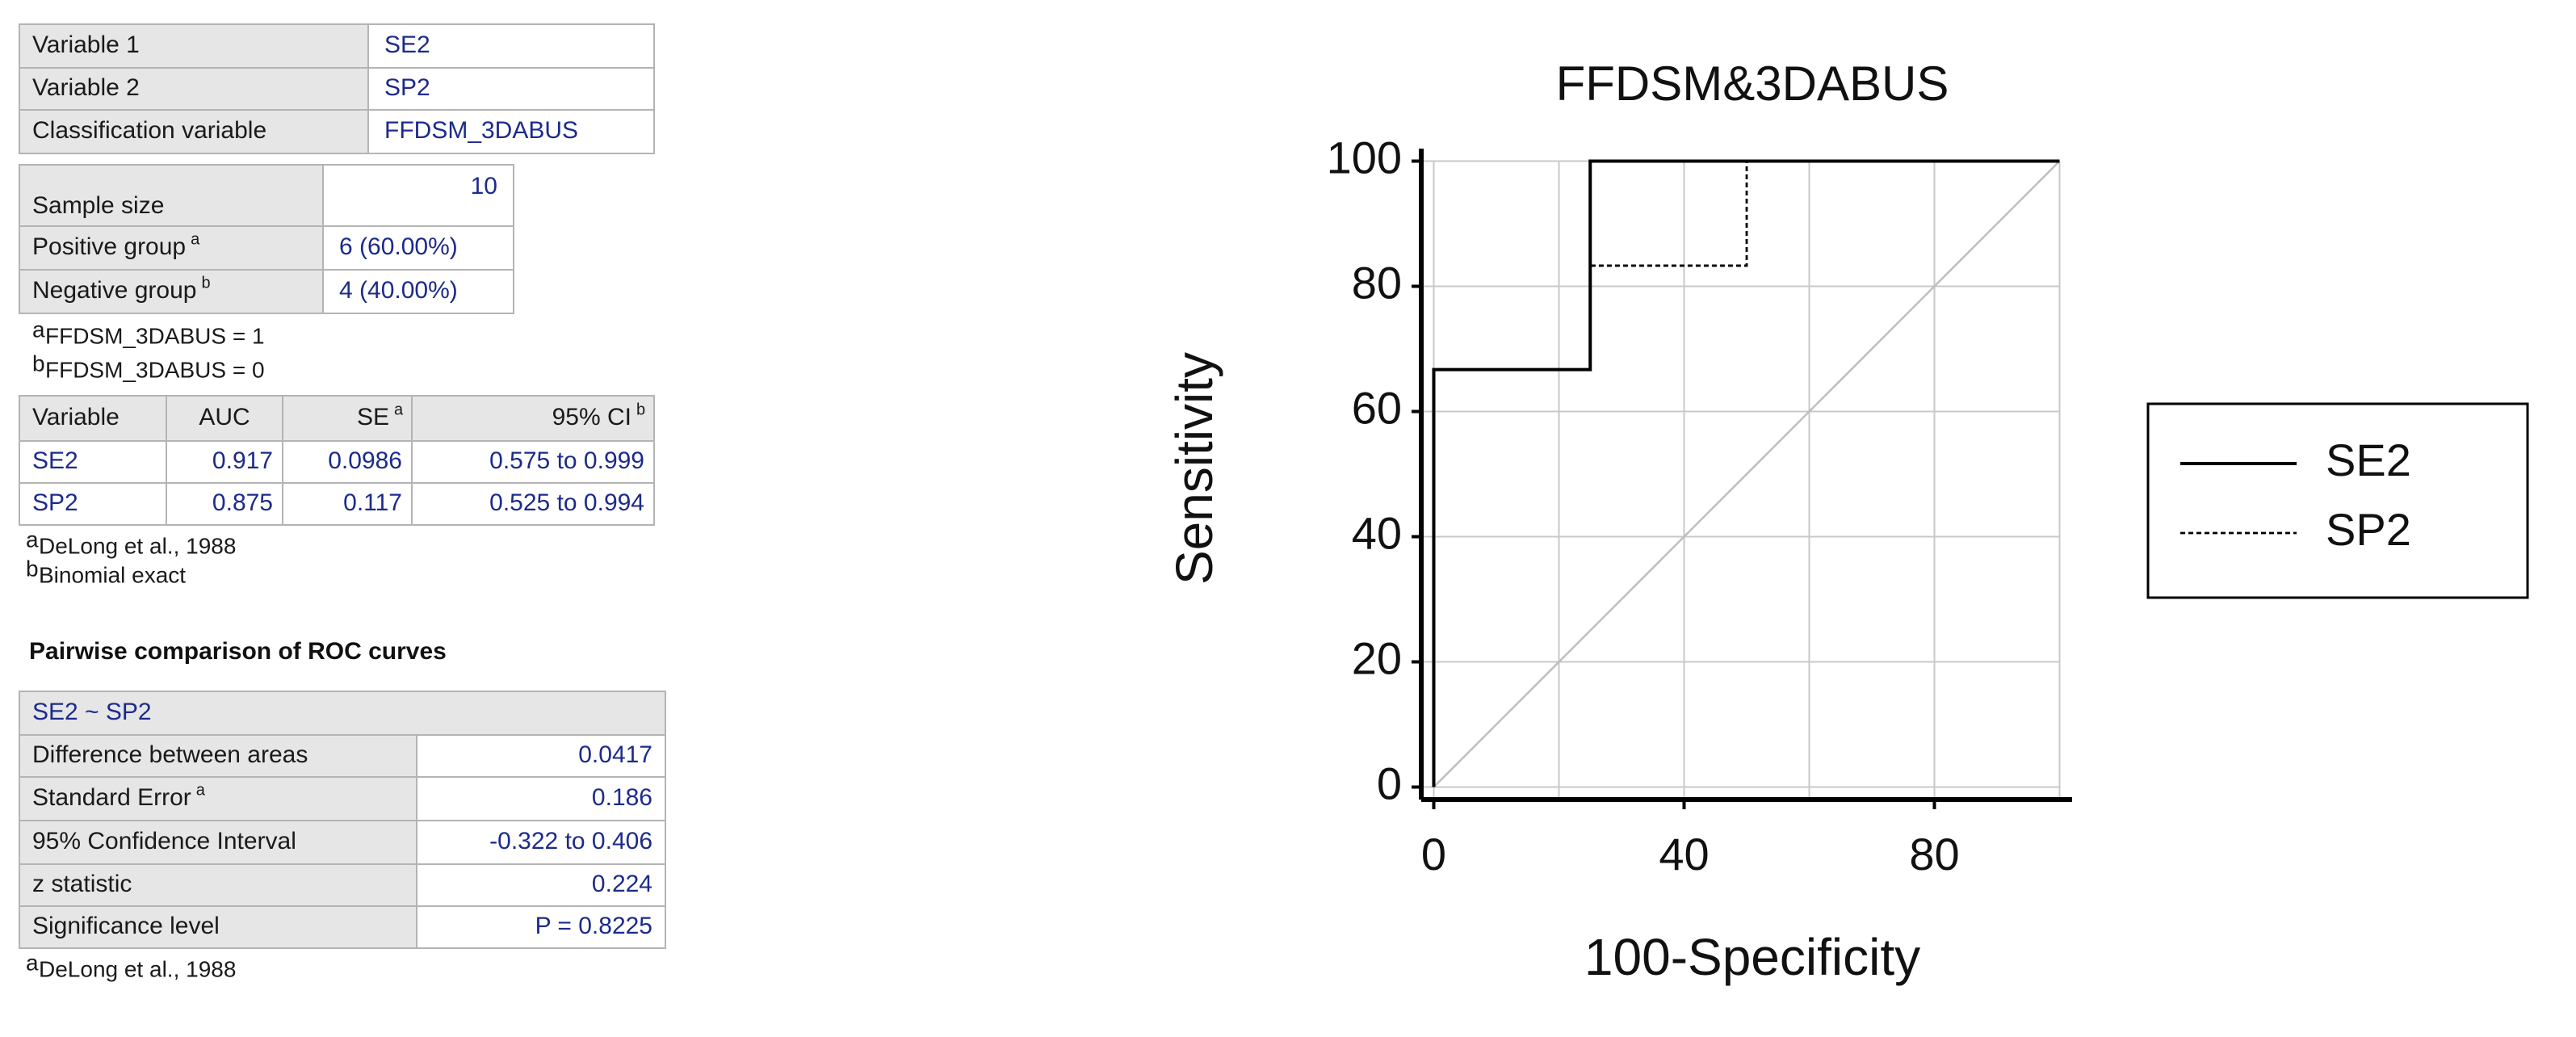  Describe the element at coordinates (566, 460) in the screenshot. I see `cell-text: 0.575 to 0.999` at that location.